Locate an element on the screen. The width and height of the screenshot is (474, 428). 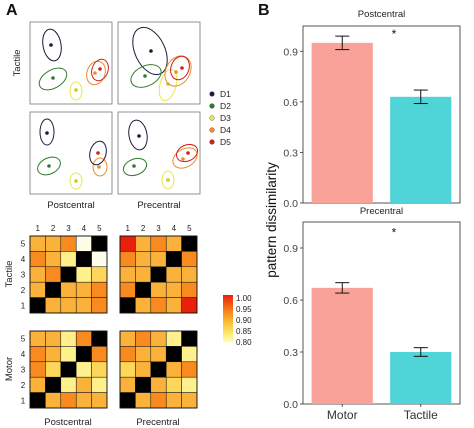
mds-motor-precentral is located at coordinates (160, 154).